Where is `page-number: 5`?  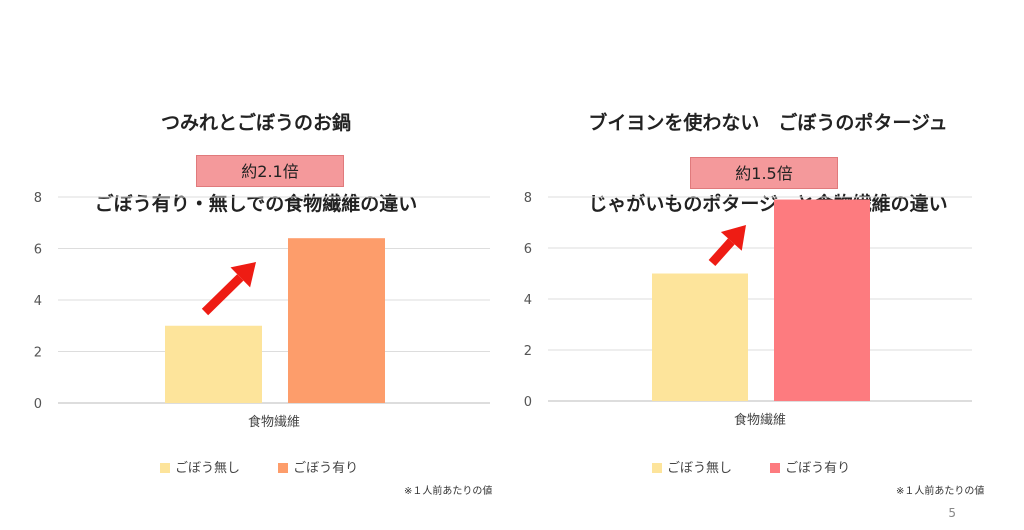
page-number: 5 is located at coordinates (952, 513).